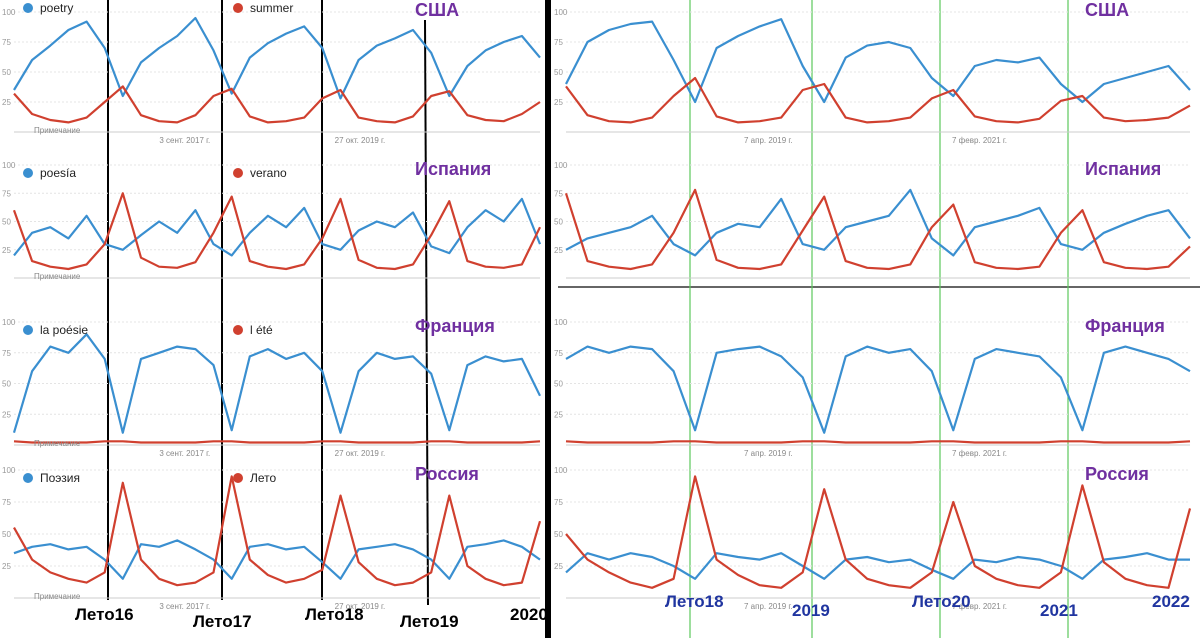 The image size is (1200, 638). What do you see at coordinates (1171, 601) in the screenshot?
I see `annotation: 2022` at bounding box center [1171, 601].